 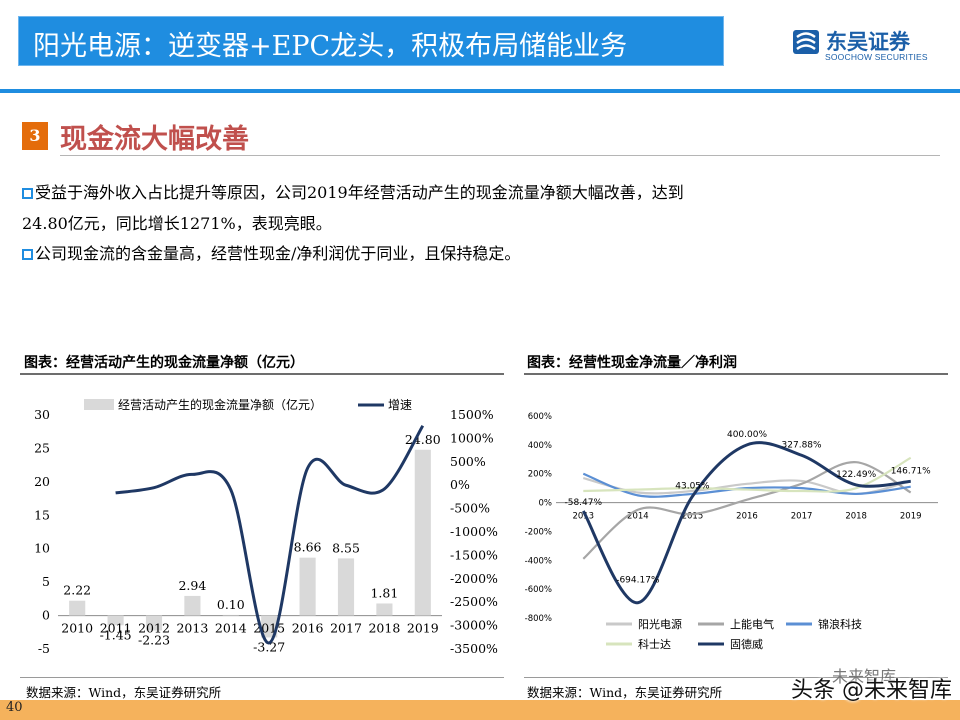 What do you see at coordinates (44, 648) in the screenshot?
I see `y-tick-label: -5` at bounding box center [44, 648].